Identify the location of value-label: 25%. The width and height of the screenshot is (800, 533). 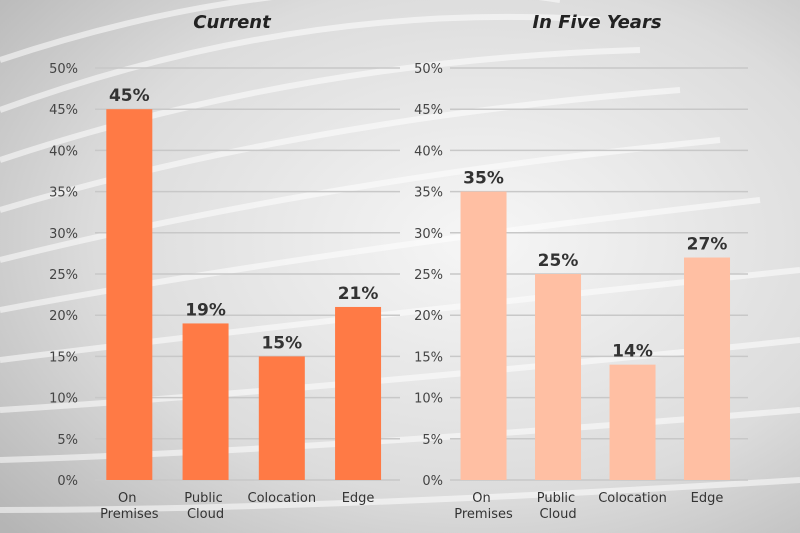
(558, 261).